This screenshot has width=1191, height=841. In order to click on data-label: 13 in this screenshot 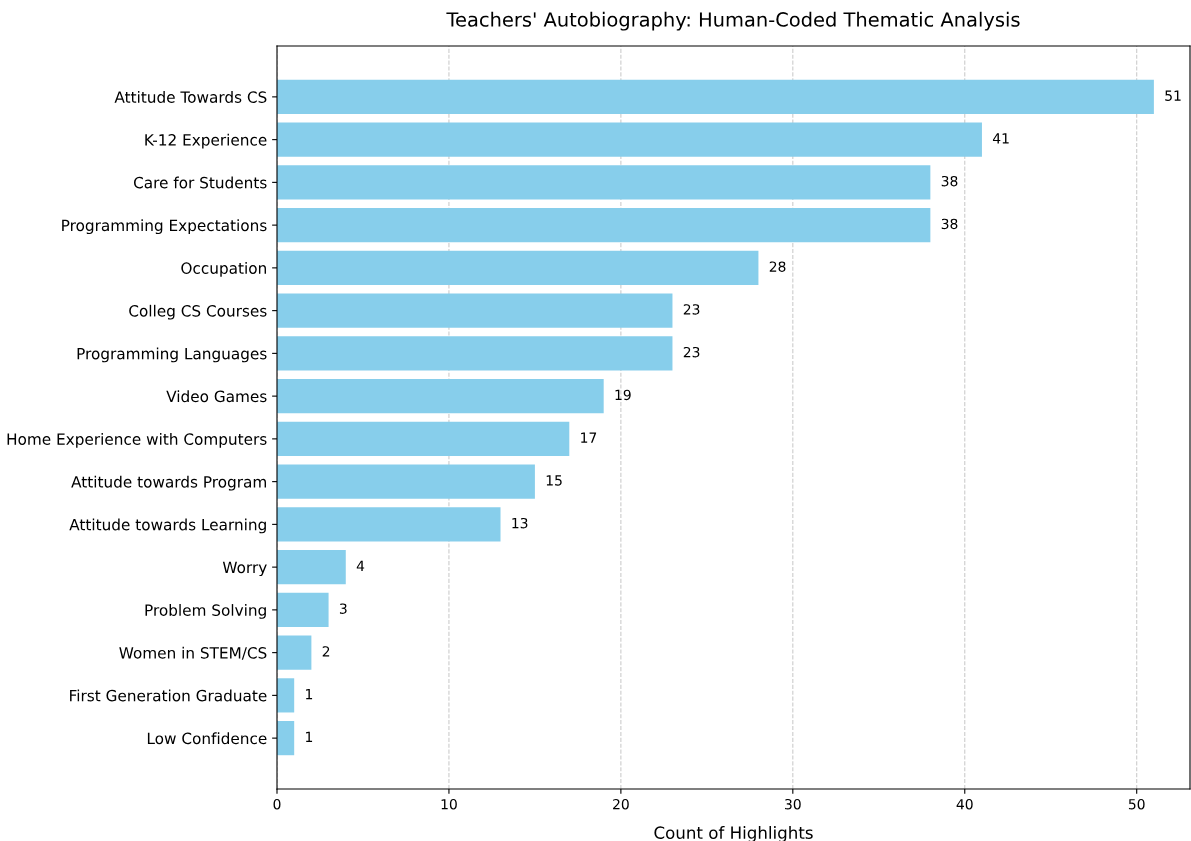, I will do `click(520, 523)`.